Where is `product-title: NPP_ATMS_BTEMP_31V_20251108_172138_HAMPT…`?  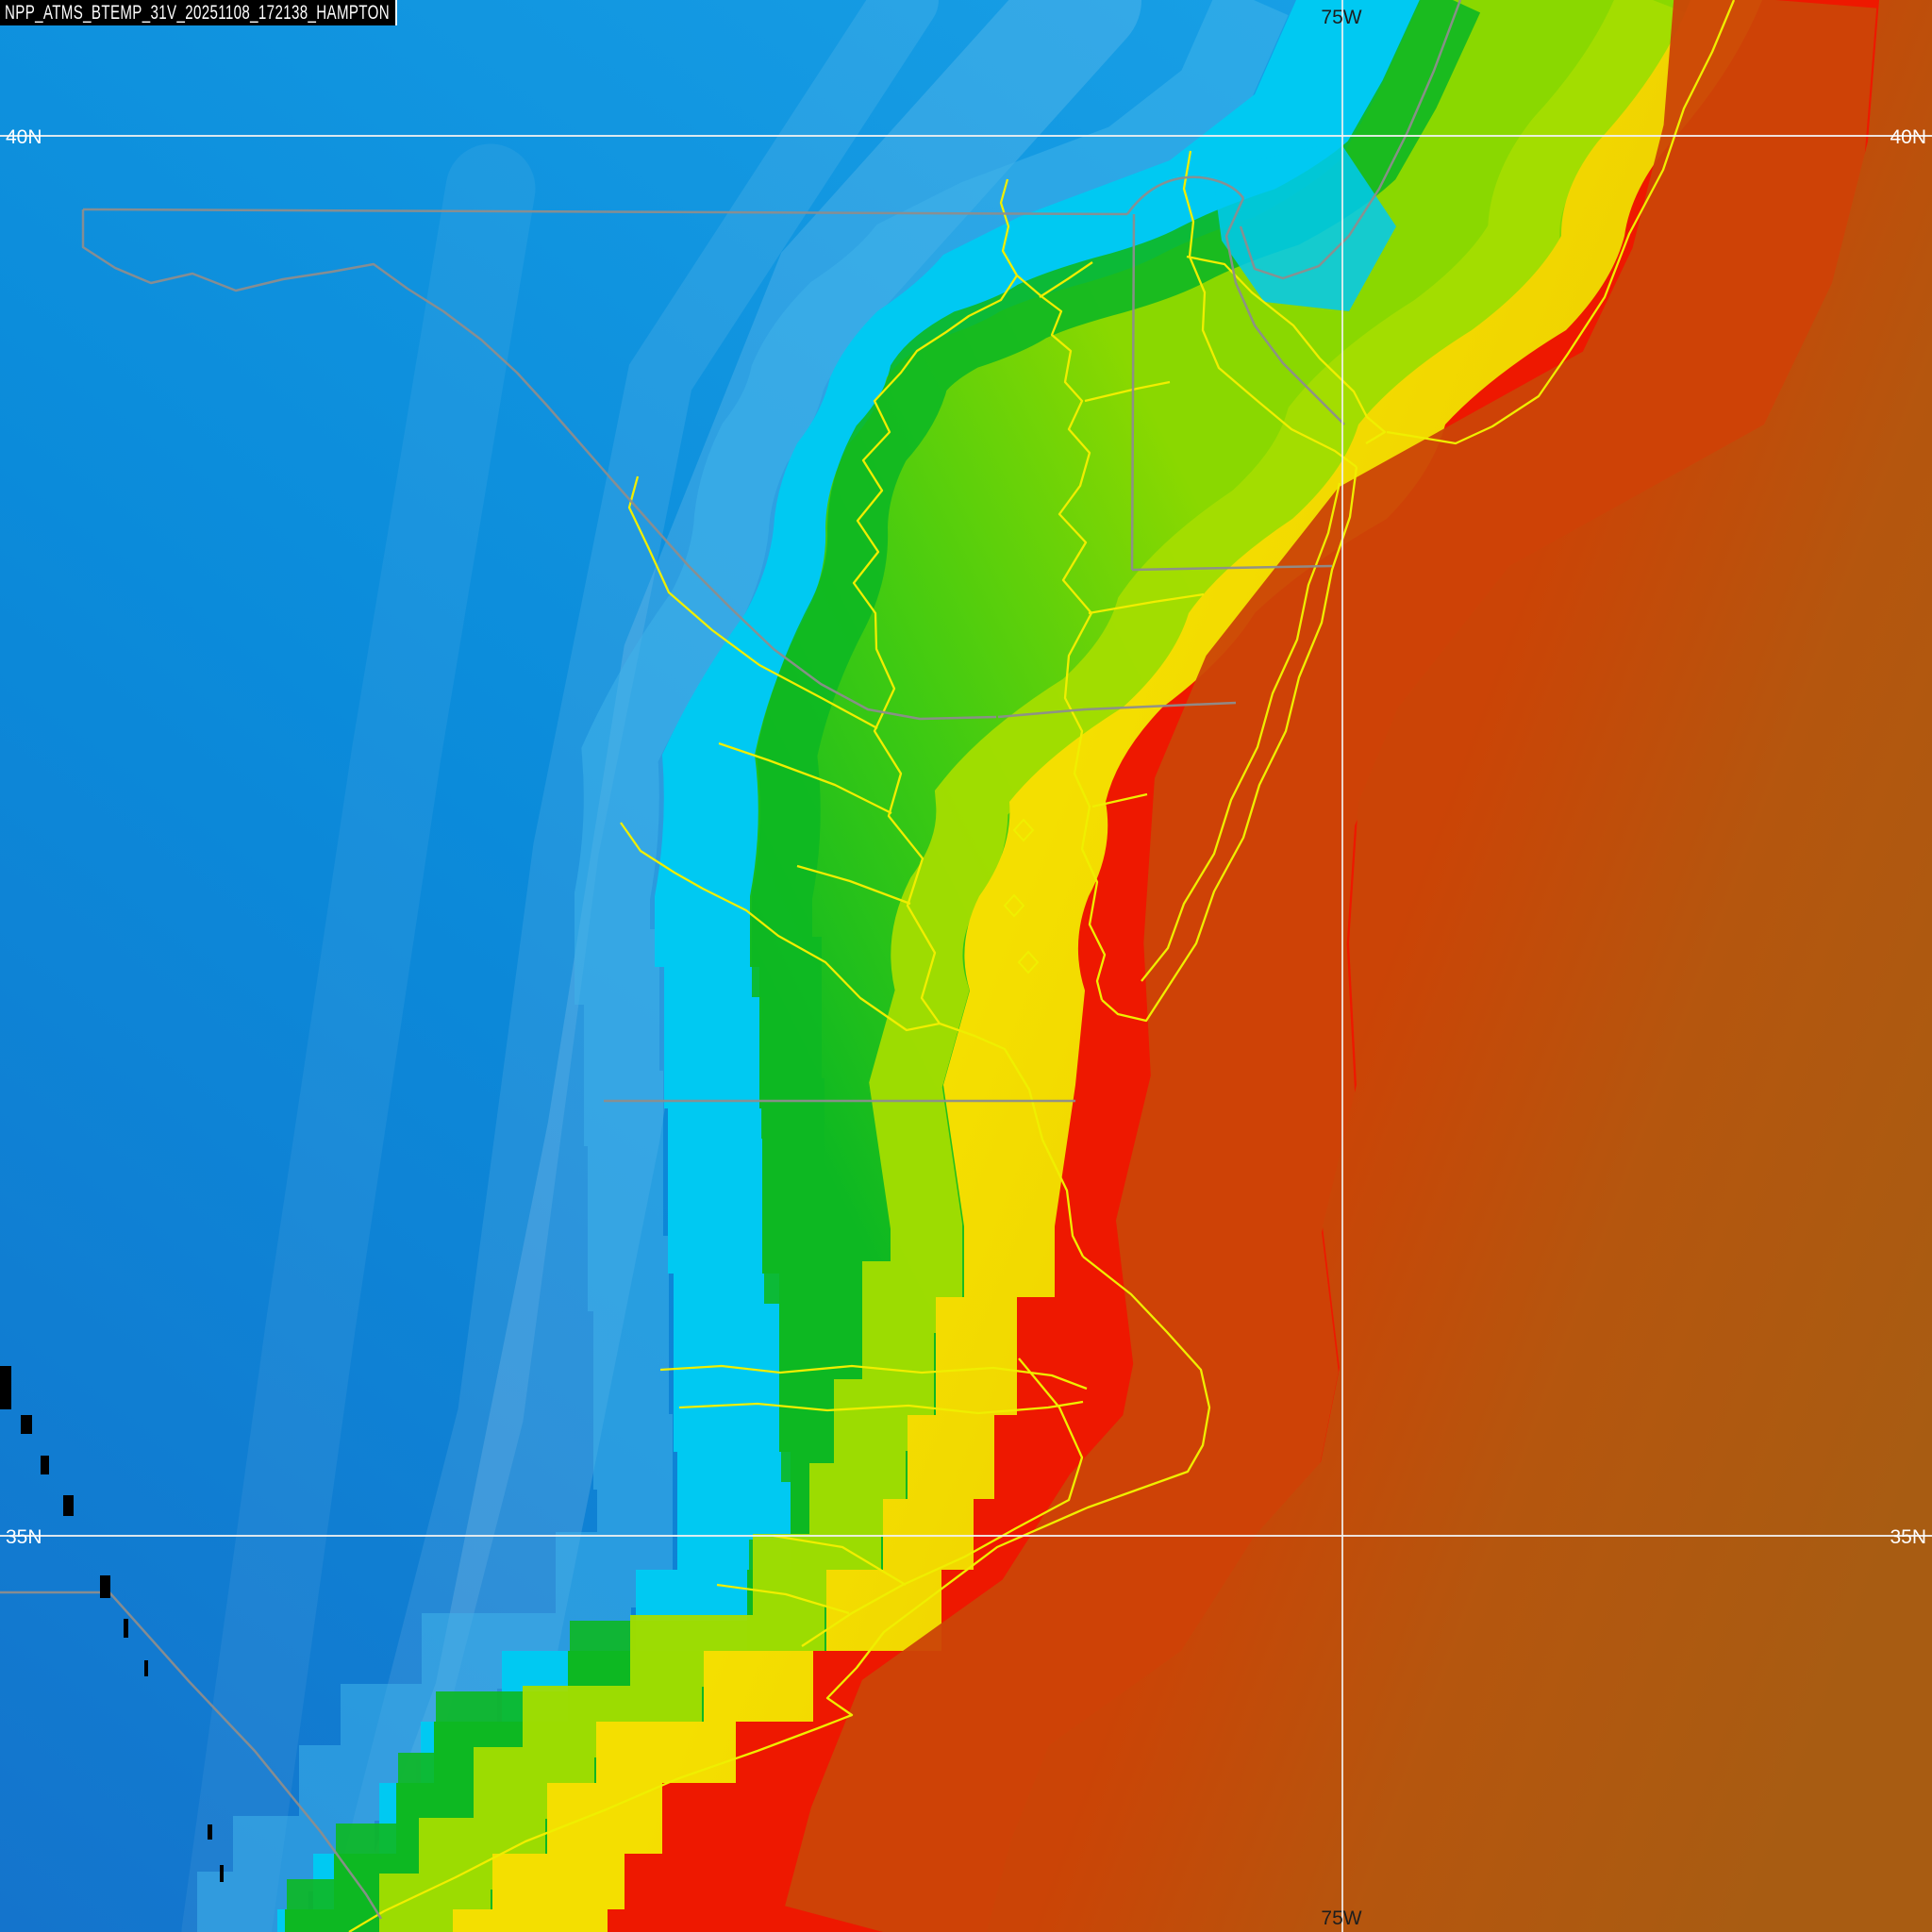
product-title: NPP_ATMS_BTEMP_31V_20251108_172138_HAMPT… is located at coordinates (198, 13).